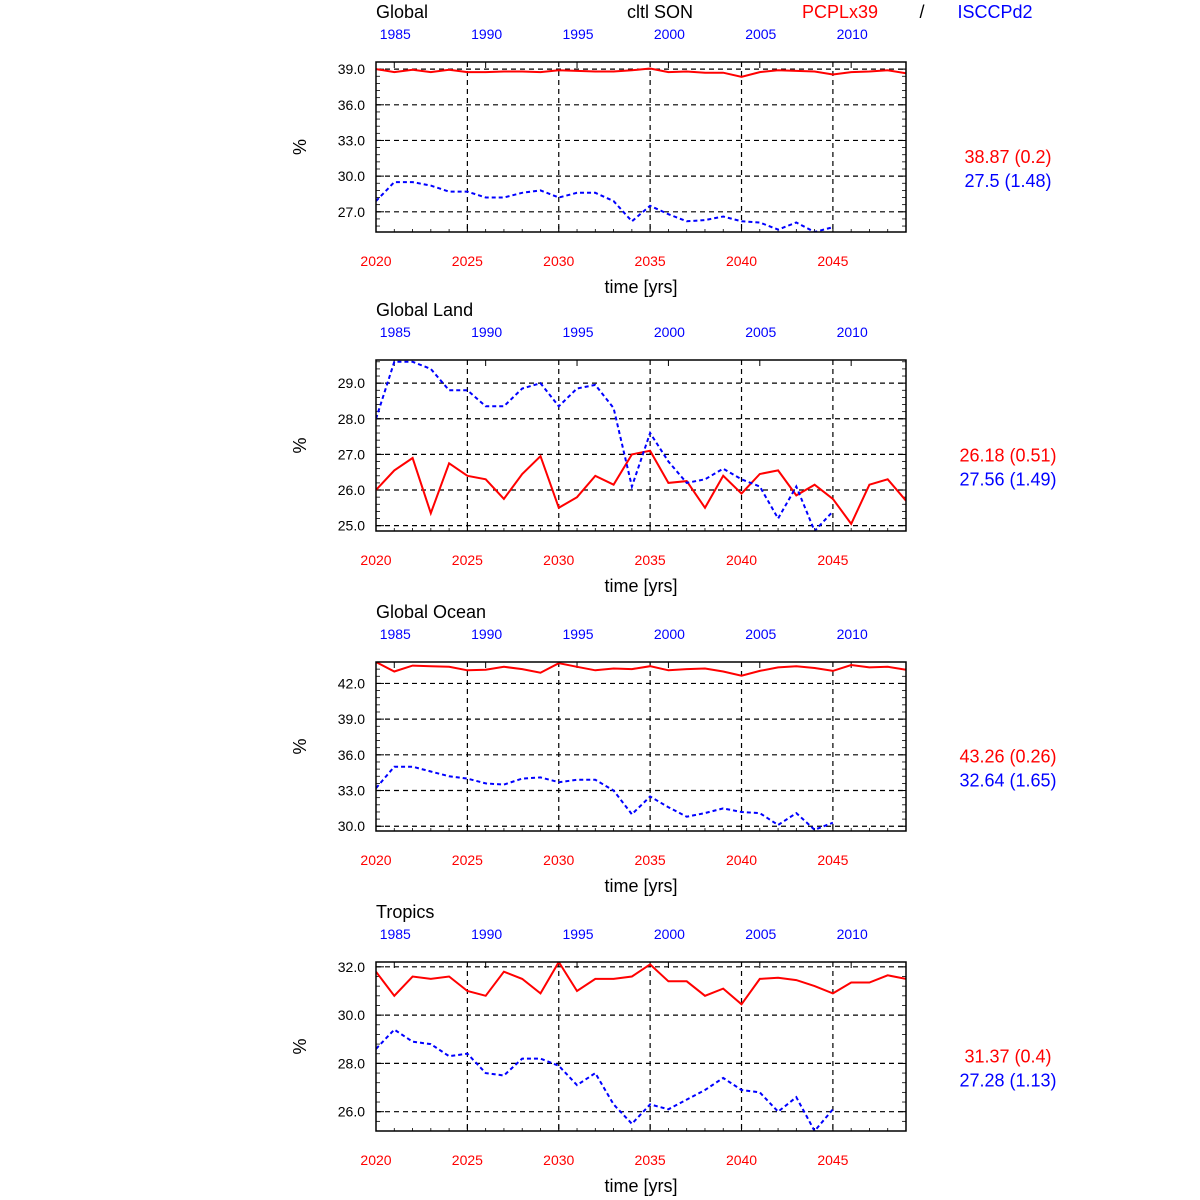  Describe the element at coordinates (1007, 781) in the screenshot. I see `obs-summary: 32.64 (1.65)` at that location.